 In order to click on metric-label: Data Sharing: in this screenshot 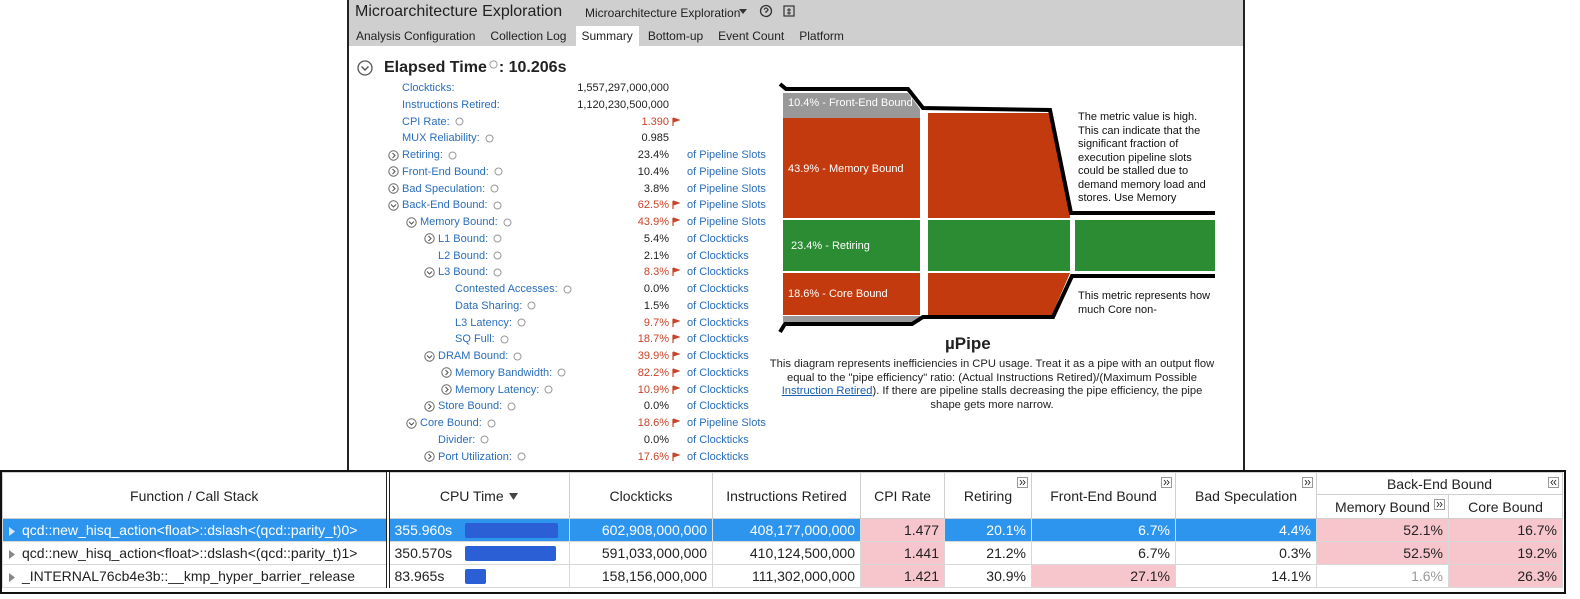, I will do `click(489, 305)`.